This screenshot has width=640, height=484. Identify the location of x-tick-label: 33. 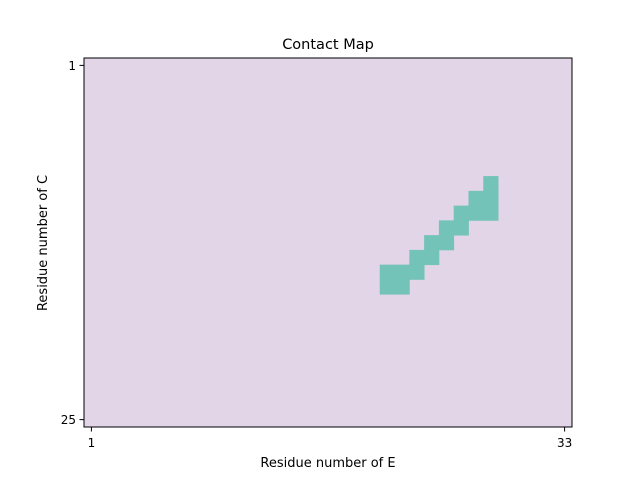
(564, 443).